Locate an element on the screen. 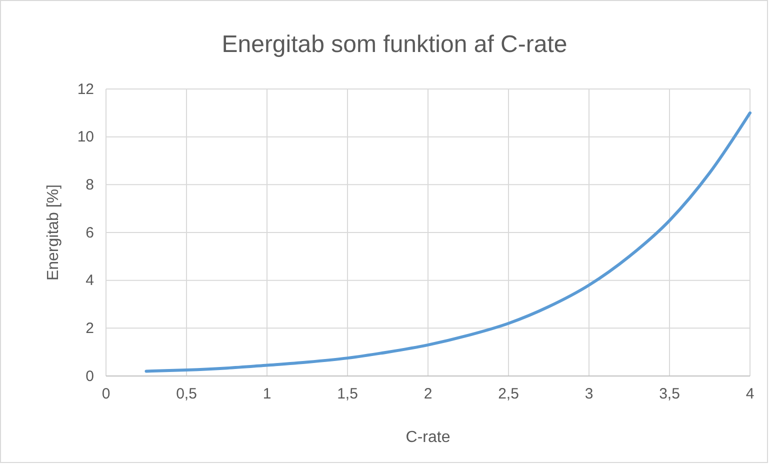 The image size is (769, 464). y-tick-label: 8 is located at coordinates (90, 185).